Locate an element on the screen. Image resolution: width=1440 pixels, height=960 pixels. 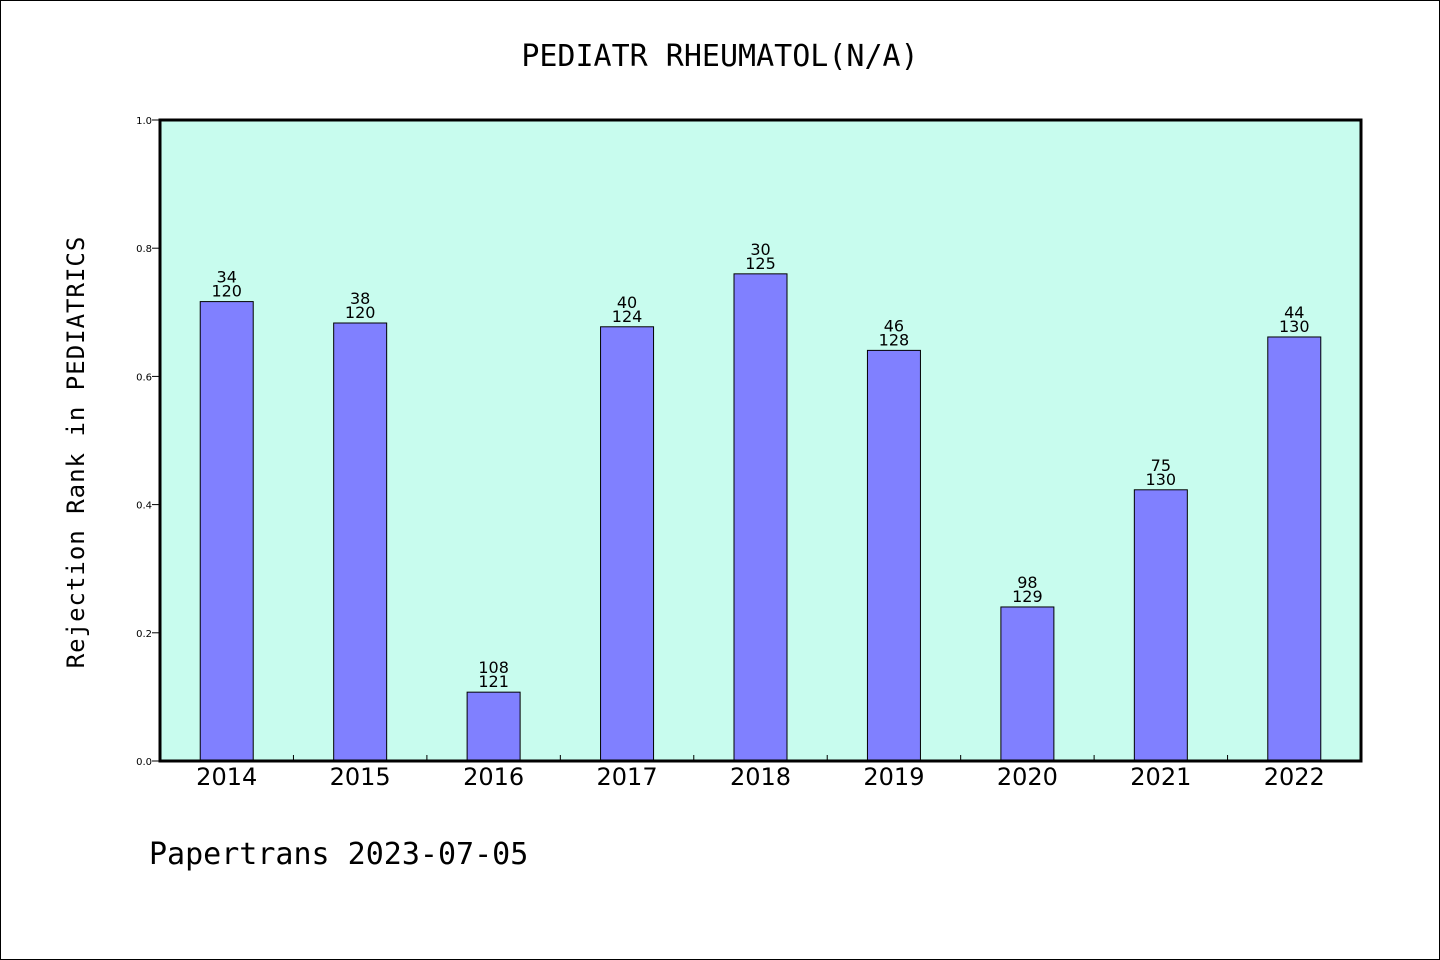
x-tick-label: 2016 is located at coordinates (493, 777).